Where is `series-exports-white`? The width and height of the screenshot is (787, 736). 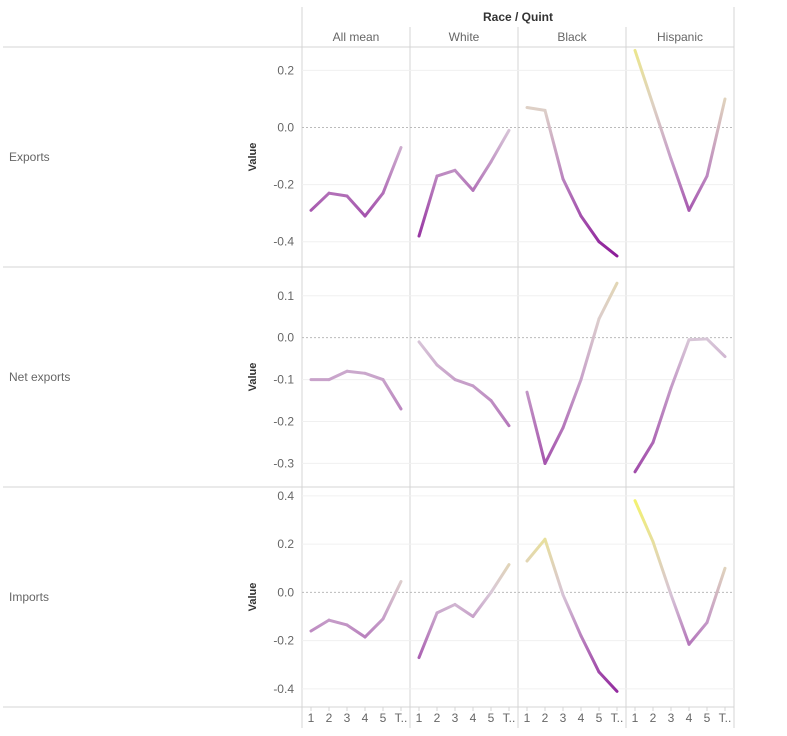 series-exports-white is located at coordinates (464, 183).